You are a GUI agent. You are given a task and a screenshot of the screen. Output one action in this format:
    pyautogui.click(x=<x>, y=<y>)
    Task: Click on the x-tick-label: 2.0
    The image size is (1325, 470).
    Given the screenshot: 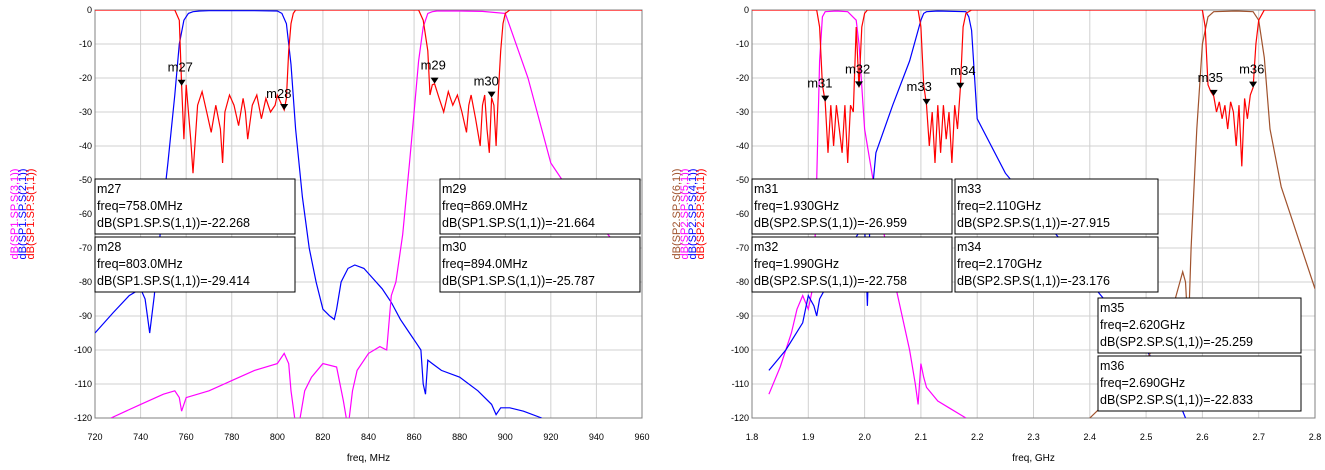 What is the action you would take?
    pyautogui.click(x=864, y=437)
    